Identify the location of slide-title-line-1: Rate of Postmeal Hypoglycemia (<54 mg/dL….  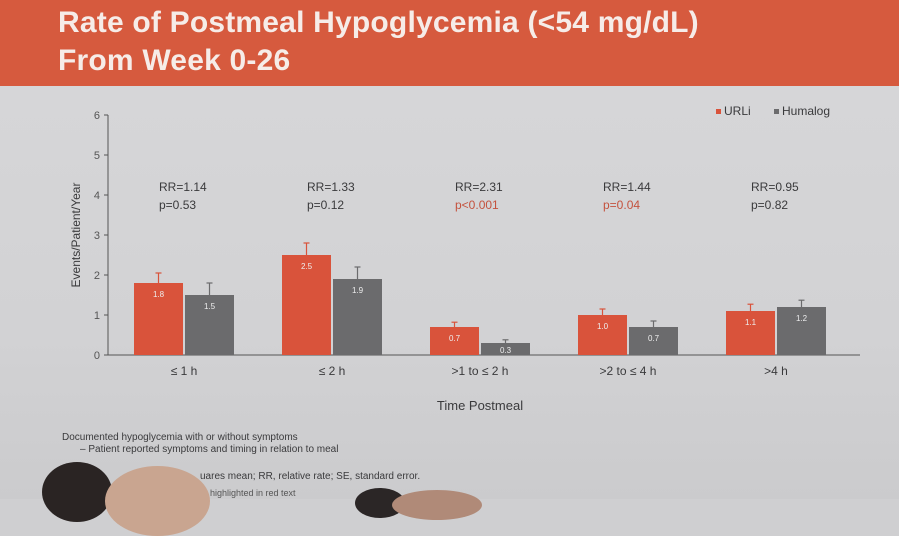
(378, 22).